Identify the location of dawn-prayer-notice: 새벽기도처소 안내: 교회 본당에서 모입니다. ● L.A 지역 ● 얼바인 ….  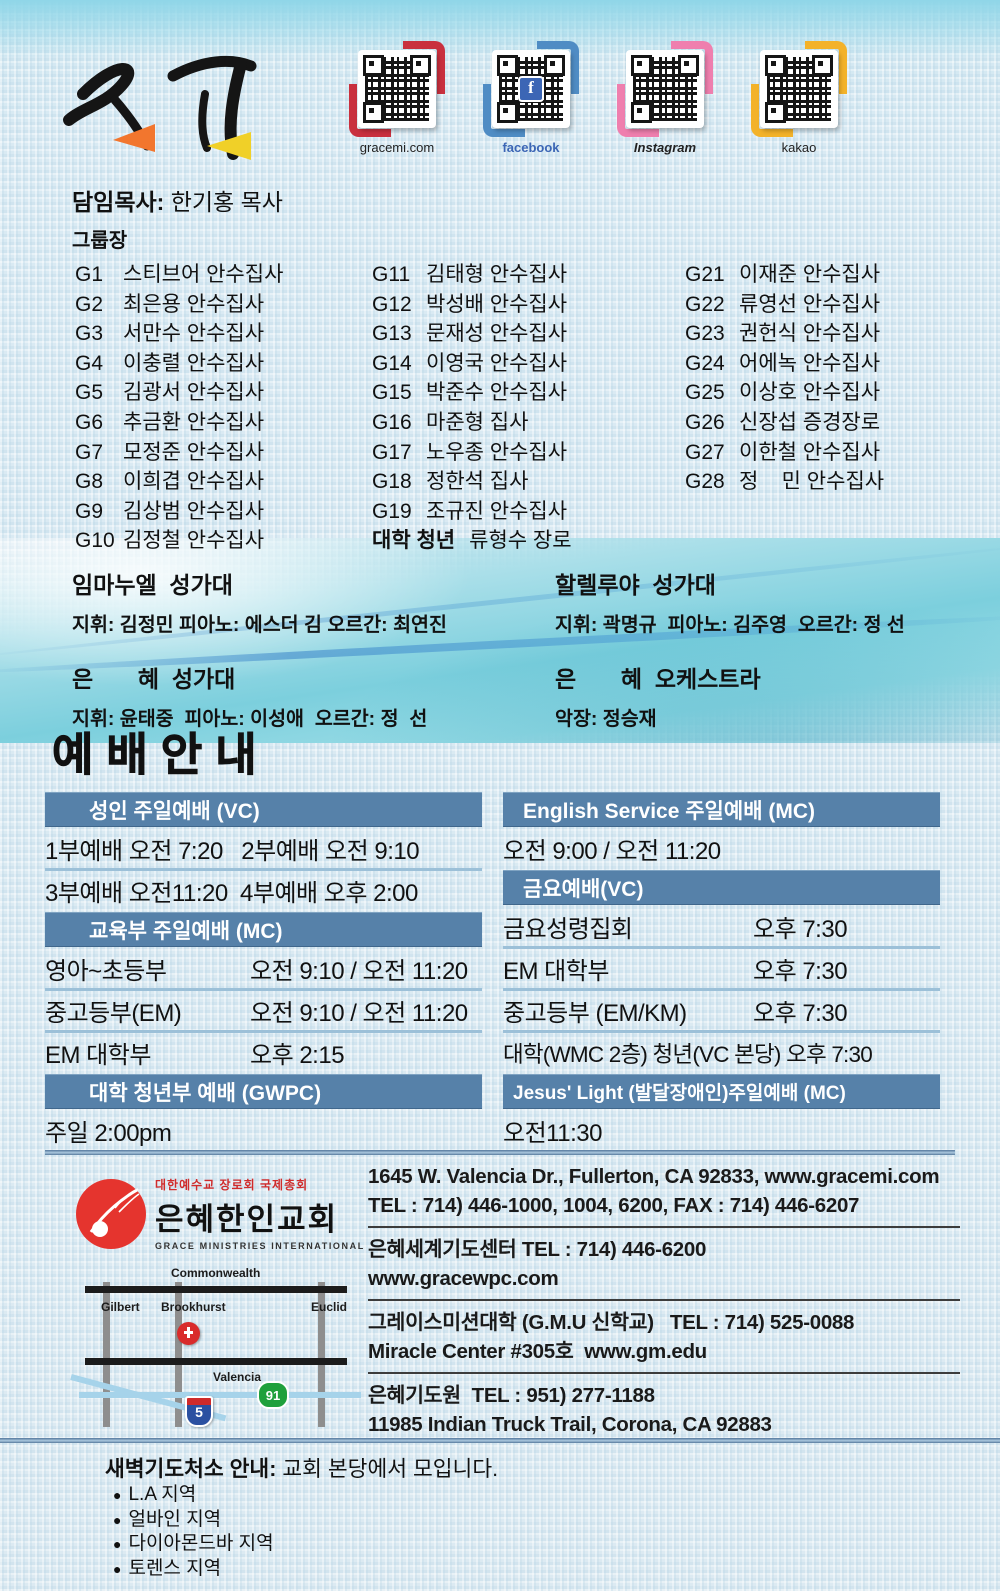
(301, 1516).